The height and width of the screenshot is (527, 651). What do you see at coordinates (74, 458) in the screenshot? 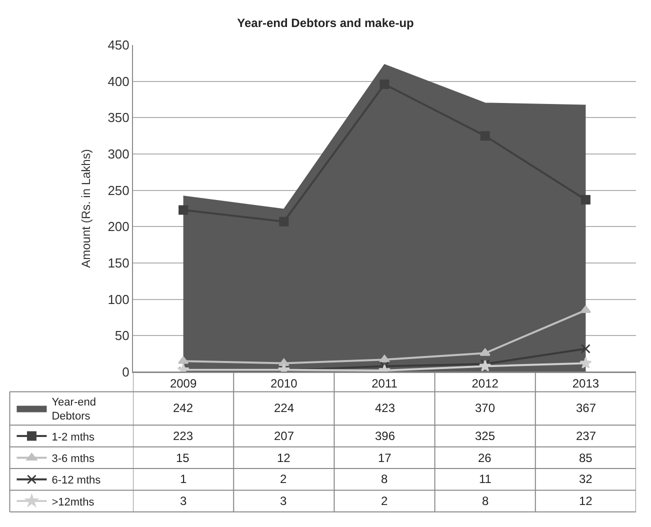
I see `legend-label: 3-6 mths` at bounding box center [74, 458].